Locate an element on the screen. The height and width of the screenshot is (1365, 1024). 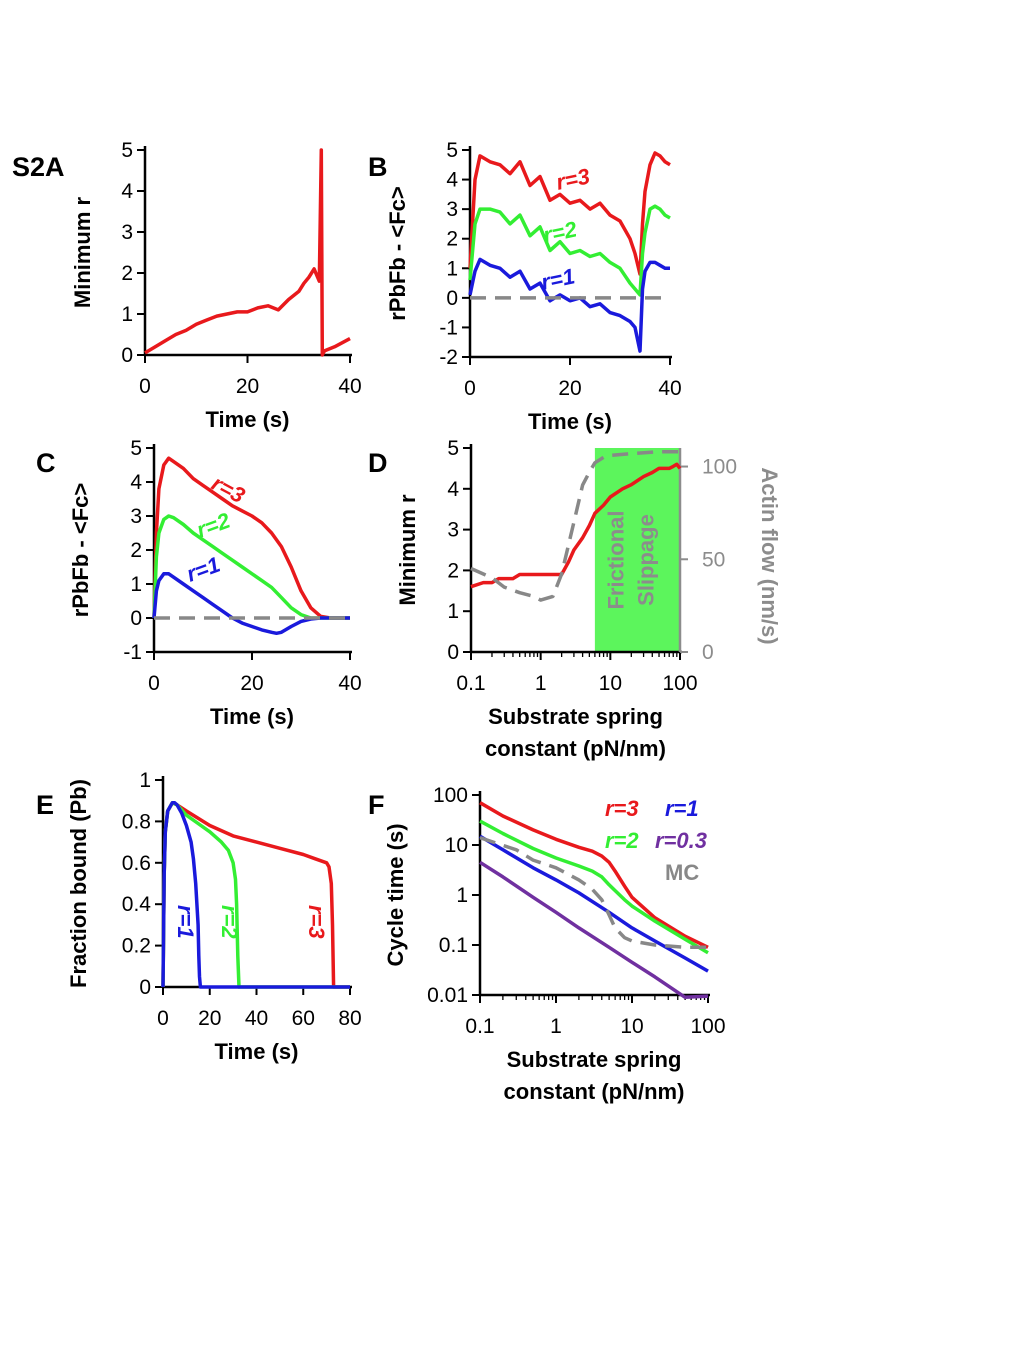
series-line-actin-flow is located at coordinates (575, 525).